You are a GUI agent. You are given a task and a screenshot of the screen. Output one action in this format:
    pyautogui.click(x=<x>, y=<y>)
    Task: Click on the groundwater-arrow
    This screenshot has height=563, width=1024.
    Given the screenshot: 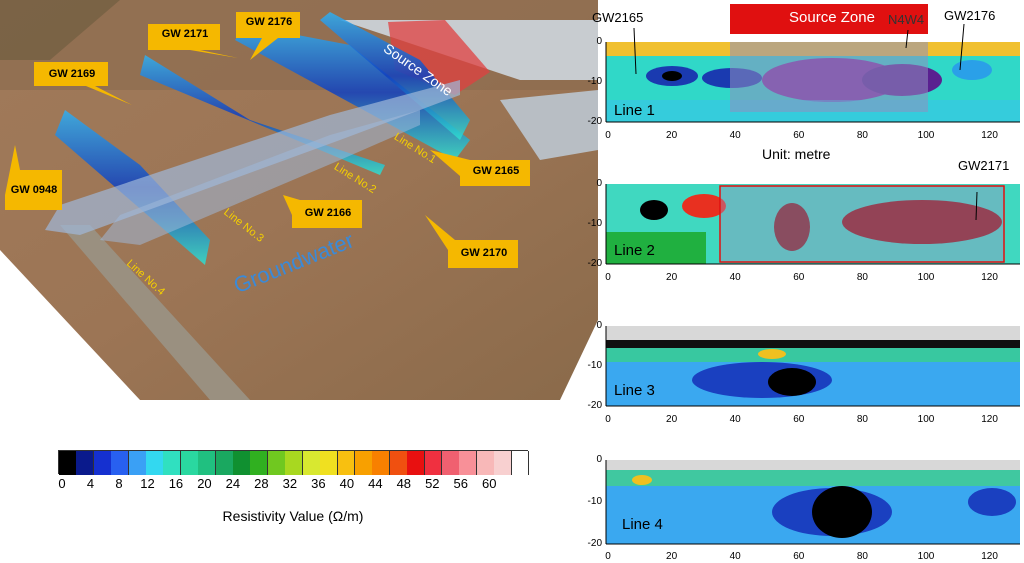 What is the action you would take?
    pyautogui.click(x=252, y=157)
    